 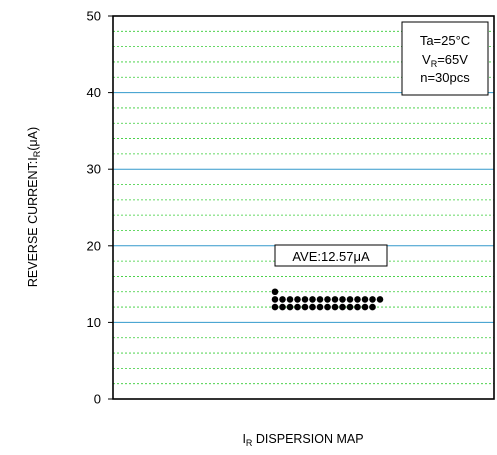 I want to click on legend: Ta=25°C VR=65V n=30pcs, so click(x=445, y=58).